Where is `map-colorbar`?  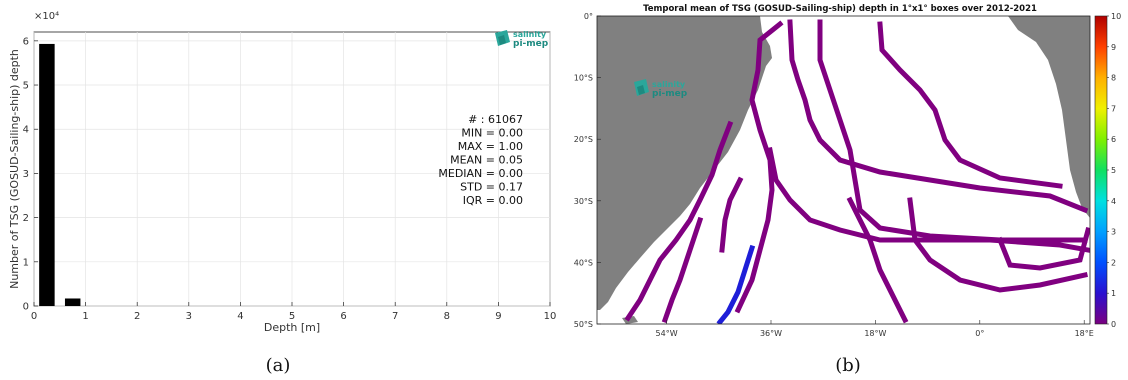
map-colorbar is located at coordinates (1101, 170).